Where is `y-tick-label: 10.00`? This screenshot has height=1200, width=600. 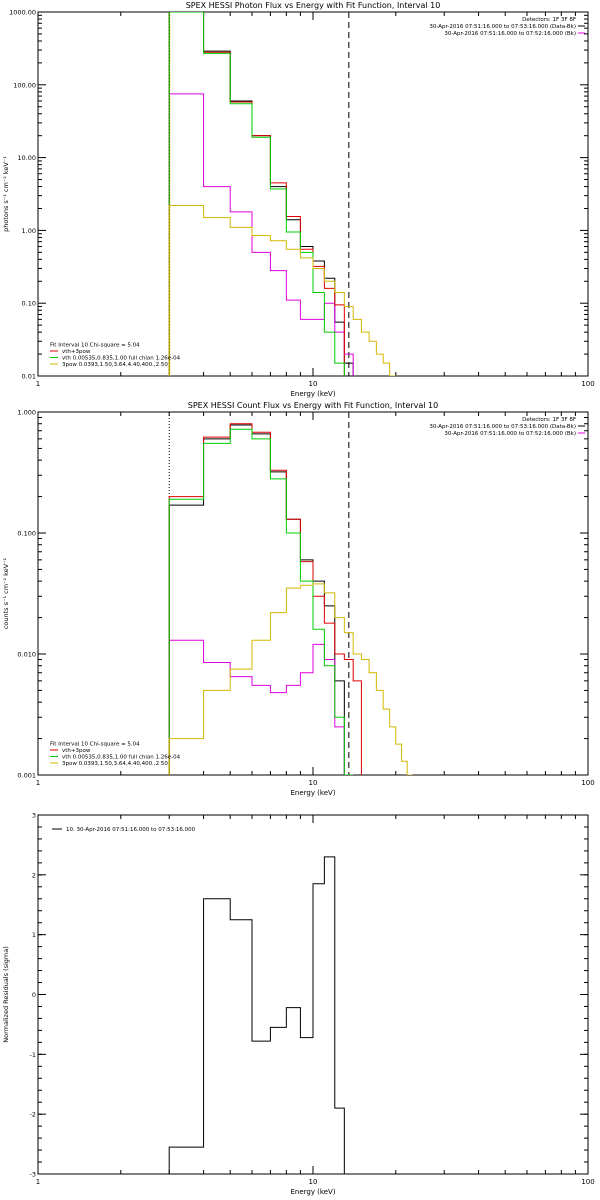
y-tick-label: 10.00 is located at coordinates (26, 158).